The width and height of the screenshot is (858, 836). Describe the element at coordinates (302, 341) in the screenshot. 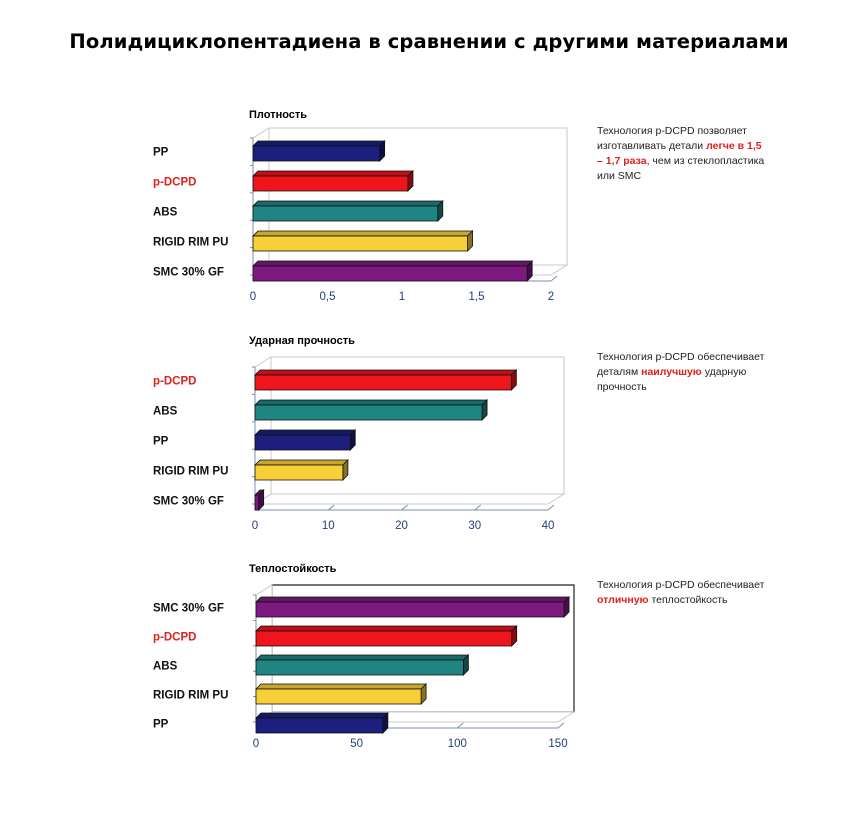

I see `chart-title-impact: Ударная прочность` at that location.